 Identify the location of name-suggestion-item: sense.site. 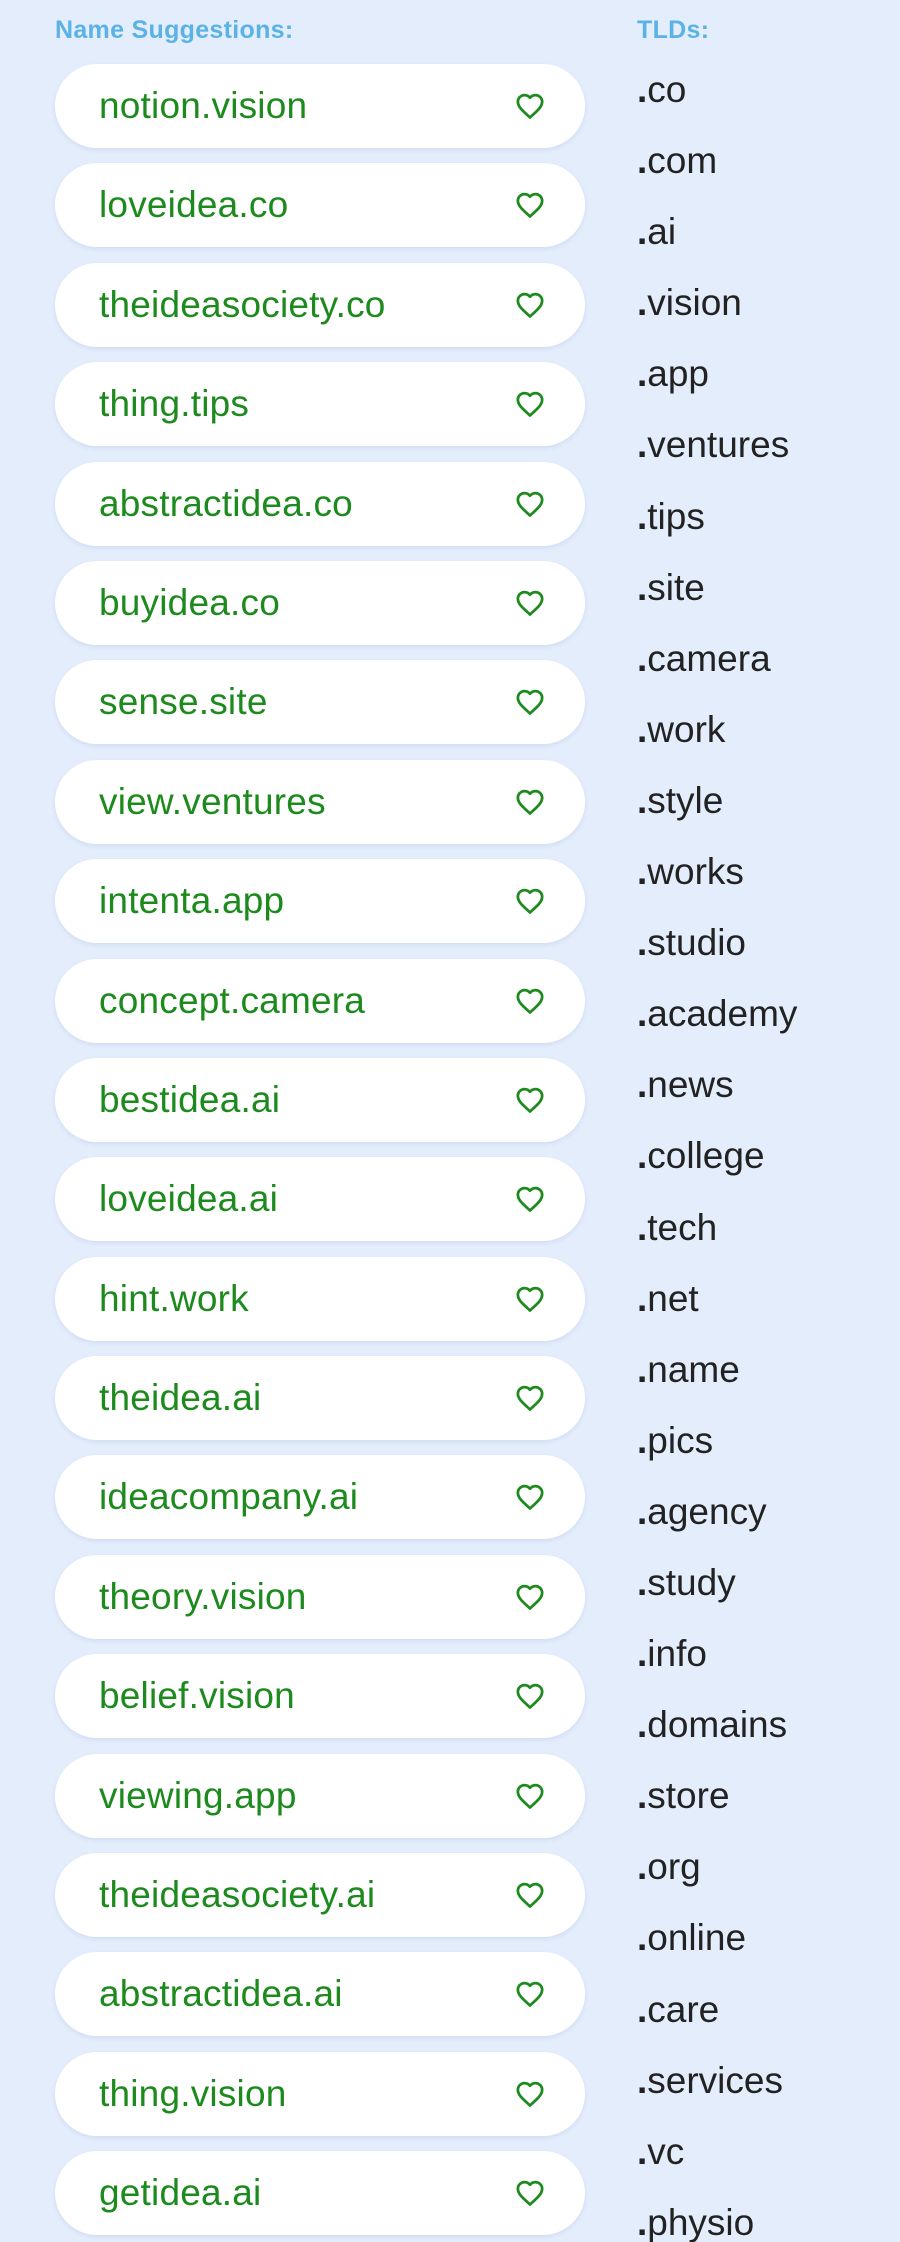
(320, 702).